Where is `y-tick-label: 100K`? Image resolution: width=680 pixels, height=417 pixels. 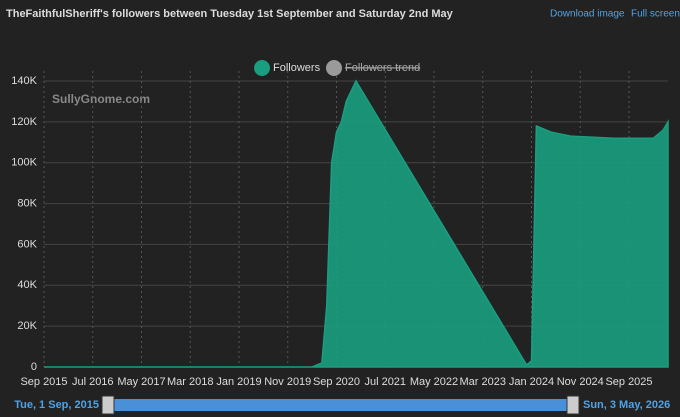
y-tick-label: 100K is located at coordinates (24, 163).